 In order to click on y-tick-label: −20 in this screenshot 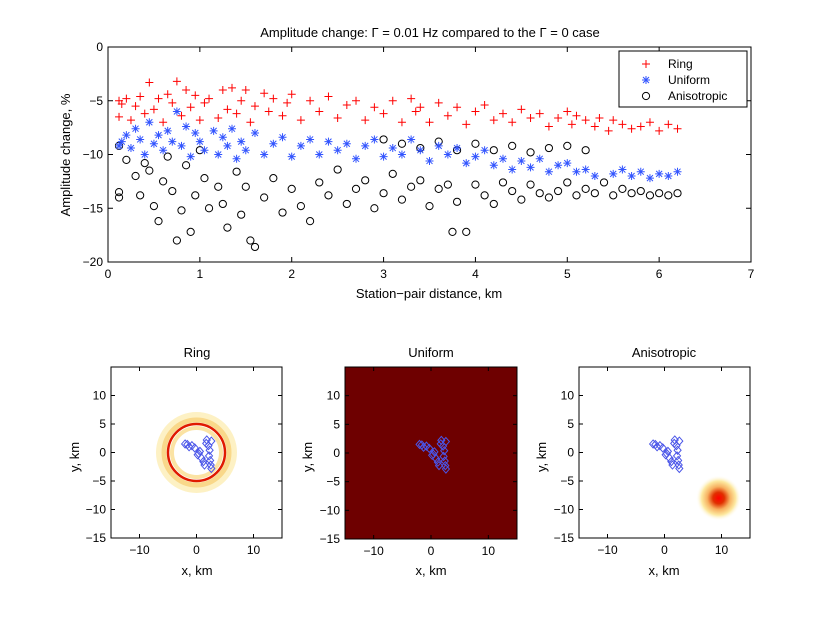, I will do `click(93, 262)`.